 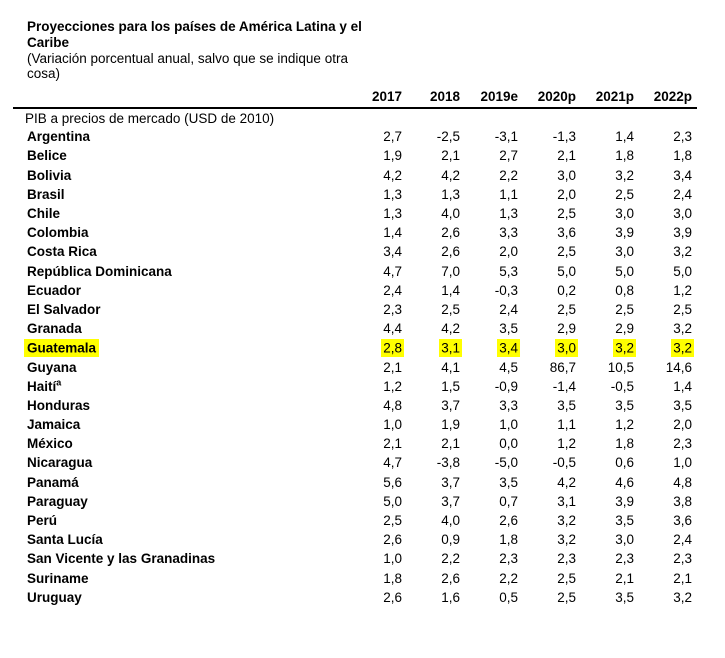 I want to click on table-row: Panamá 5,6 3,7 3,5 4,2 4,6 4,8, so click(x=355, y=482).